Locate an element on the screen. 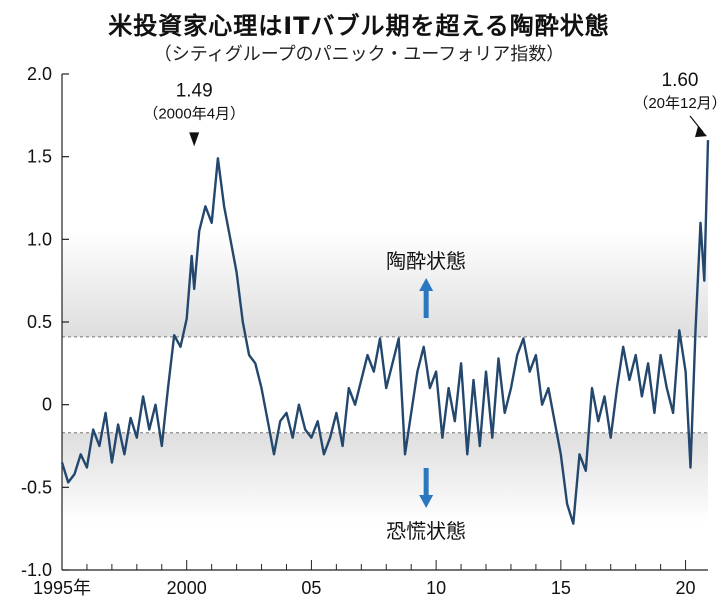 Image resolution: width=718 pixels, height=606 pixels. x-tick-label: 20 is located at coordinates (686, 588).